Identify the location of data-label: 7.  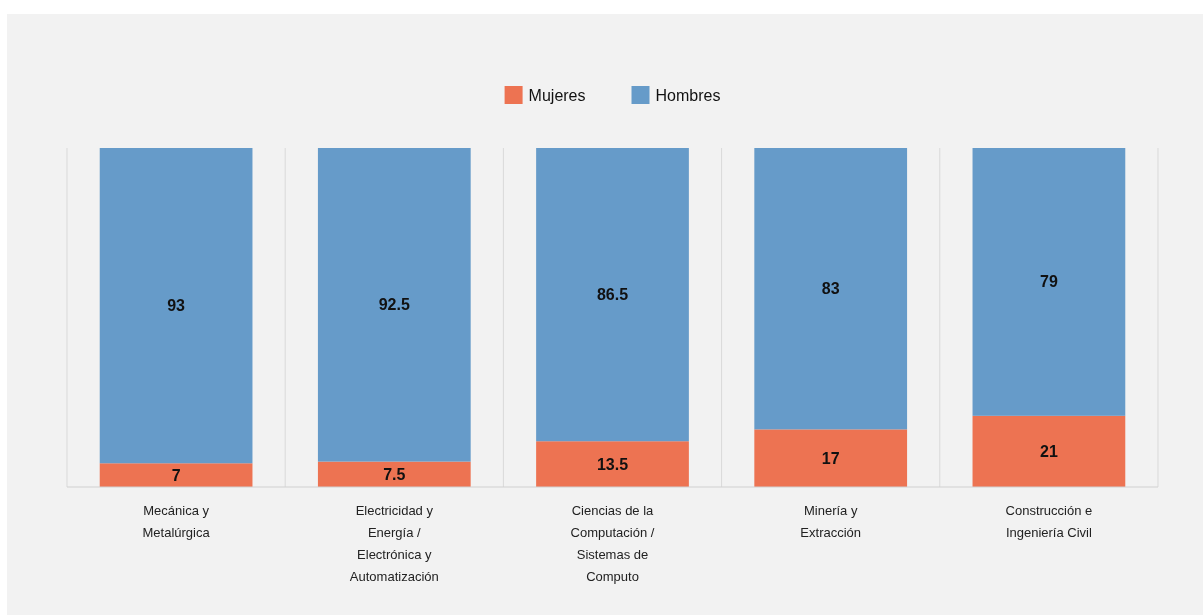
(176, 475).